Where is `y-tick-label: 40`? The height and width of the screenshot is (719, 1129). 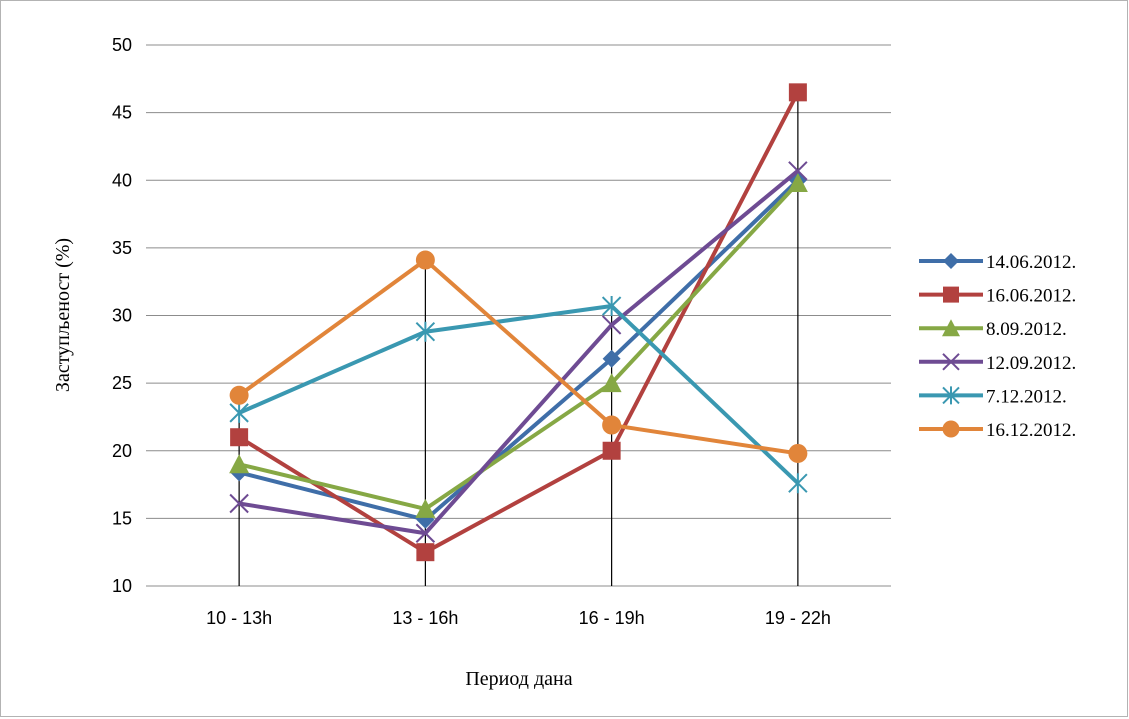 y-tick-label: 40 is located at coordinates (122, 180).